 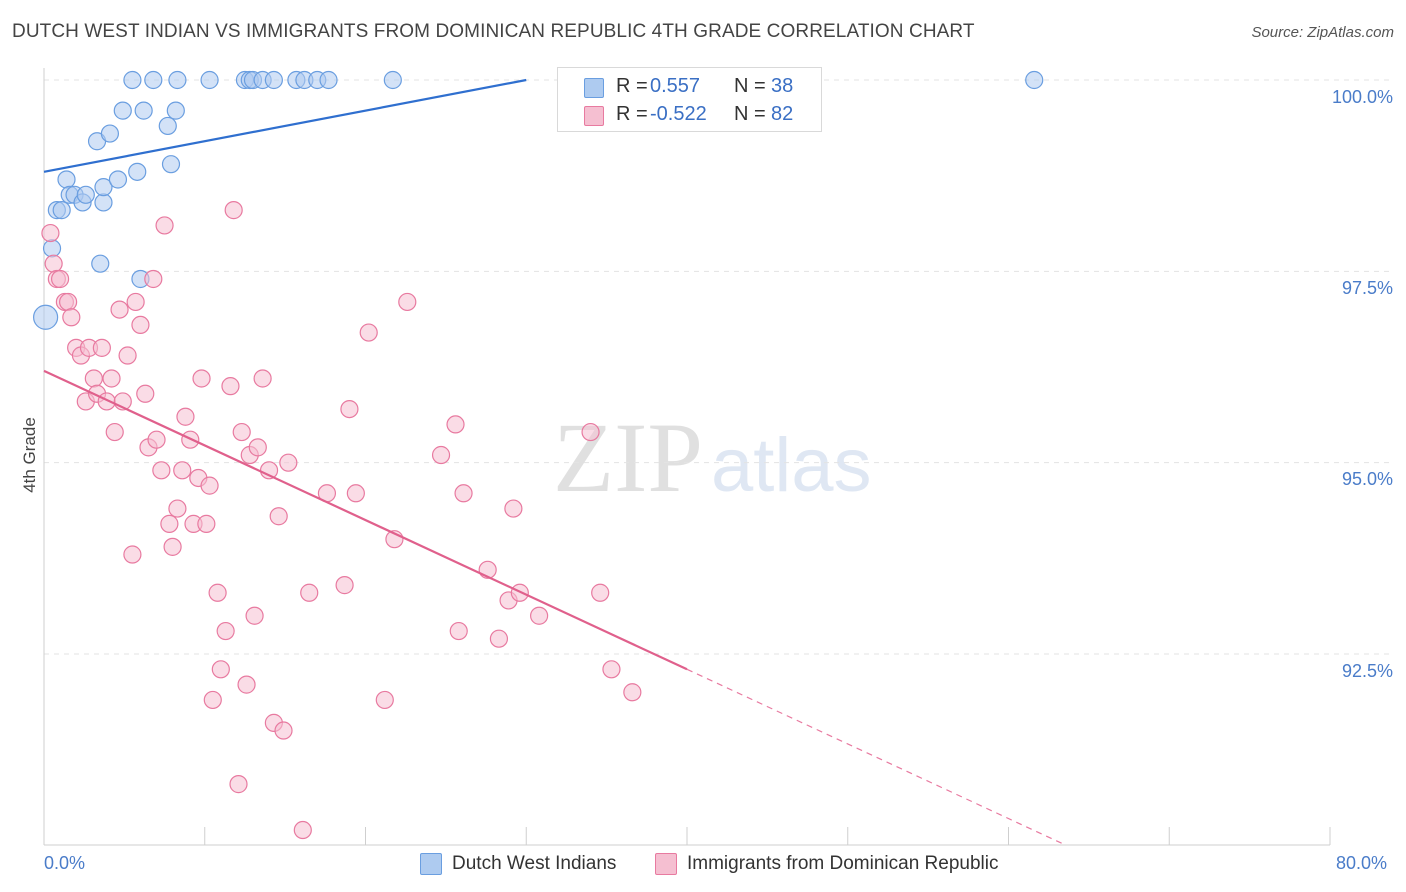 I want to click on trend-line-dutch, so click(x=285, y=125).